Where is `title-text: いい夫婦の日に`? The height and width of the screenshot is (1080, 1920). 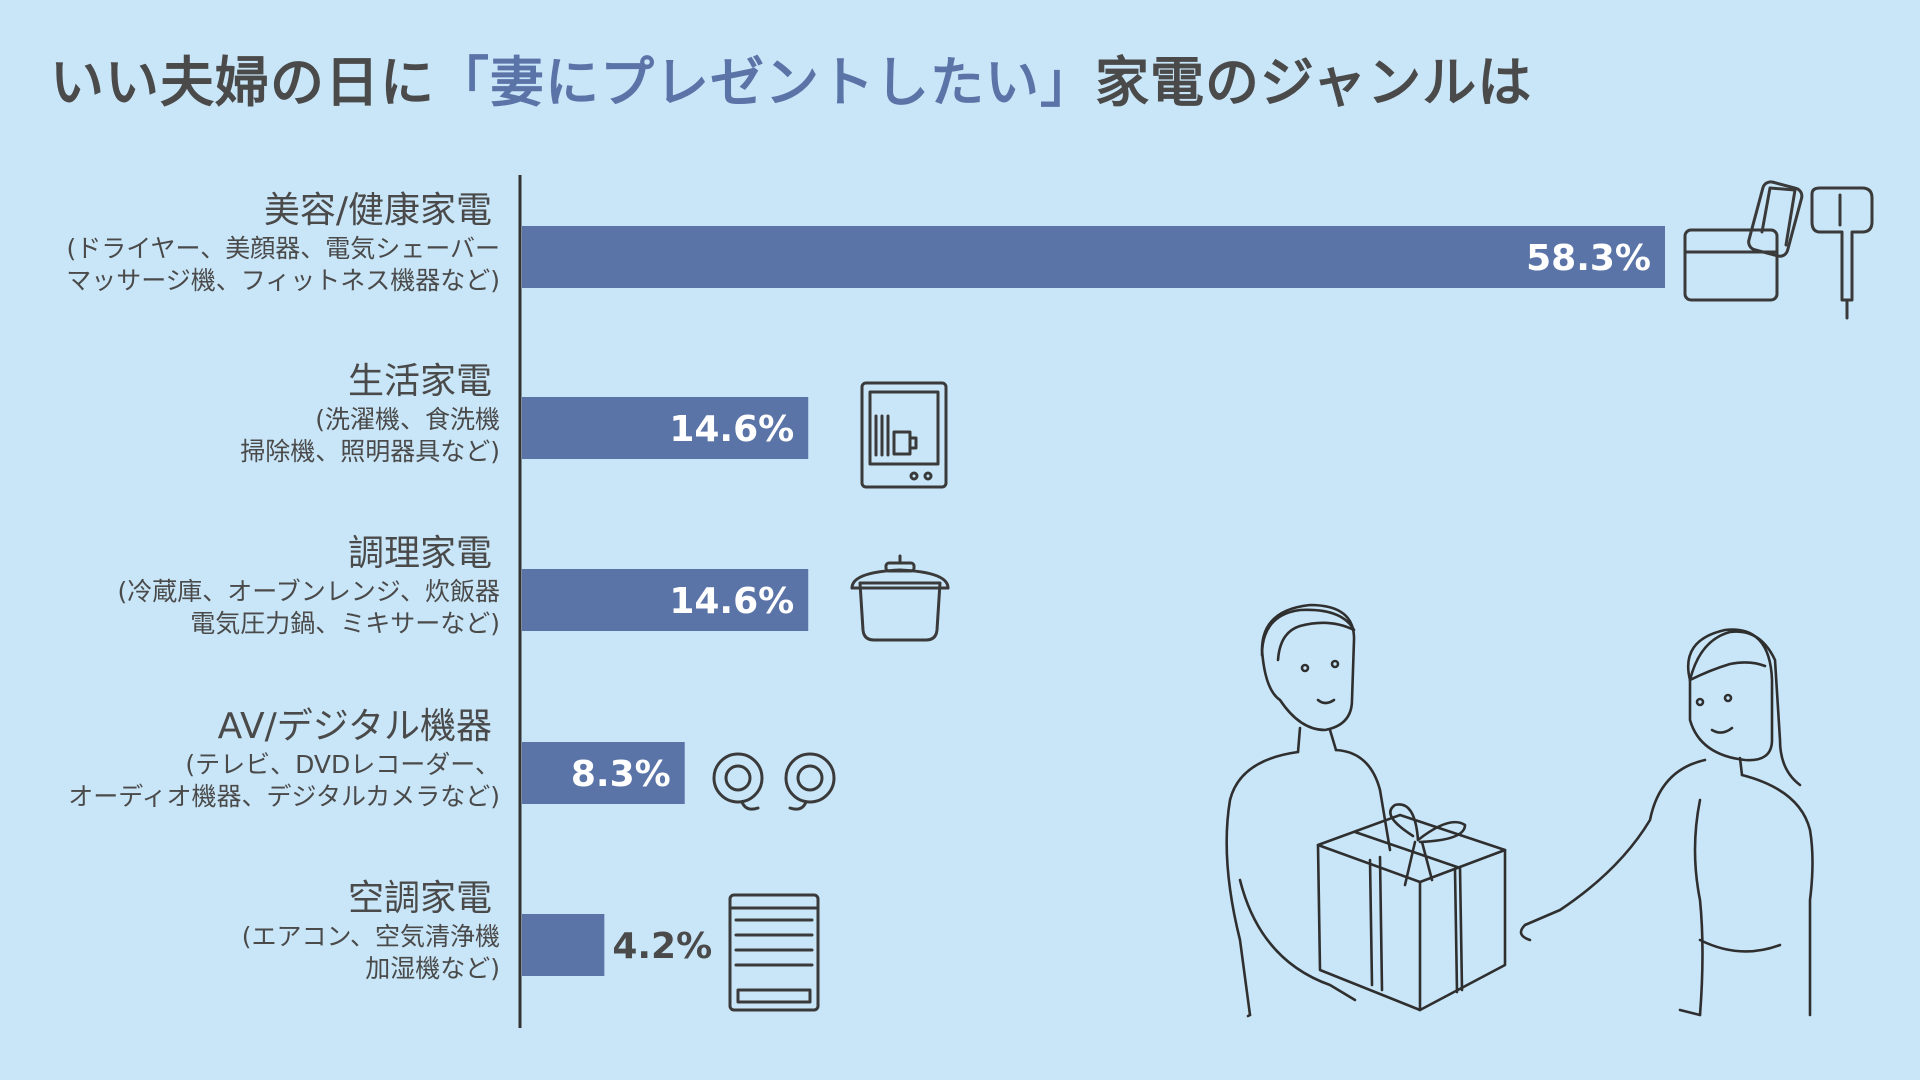
title-text: いい夫婦の日に is located at coordinates (242, 82).